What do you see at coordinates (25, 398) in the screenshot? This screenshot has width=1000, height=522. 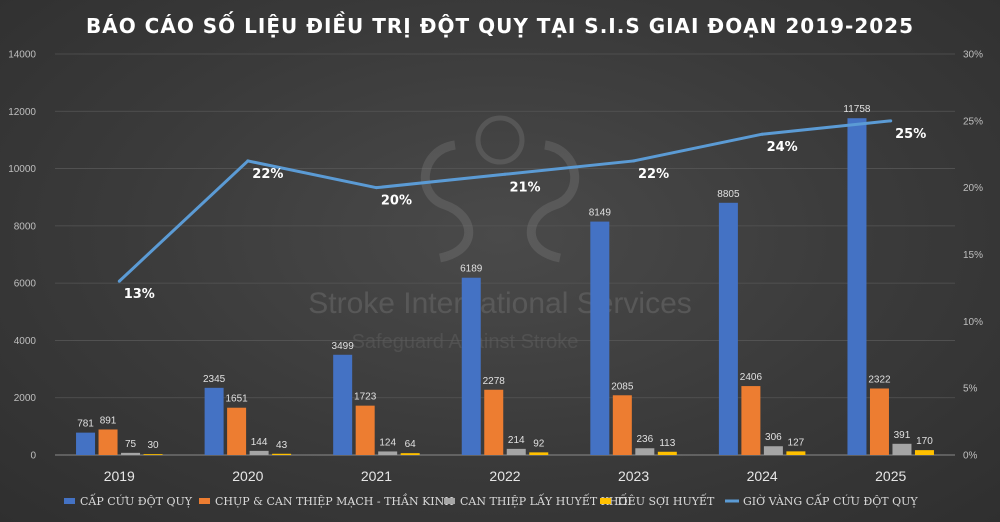 I see `y-tick-label: 2000` at bounding box center [25, 398].